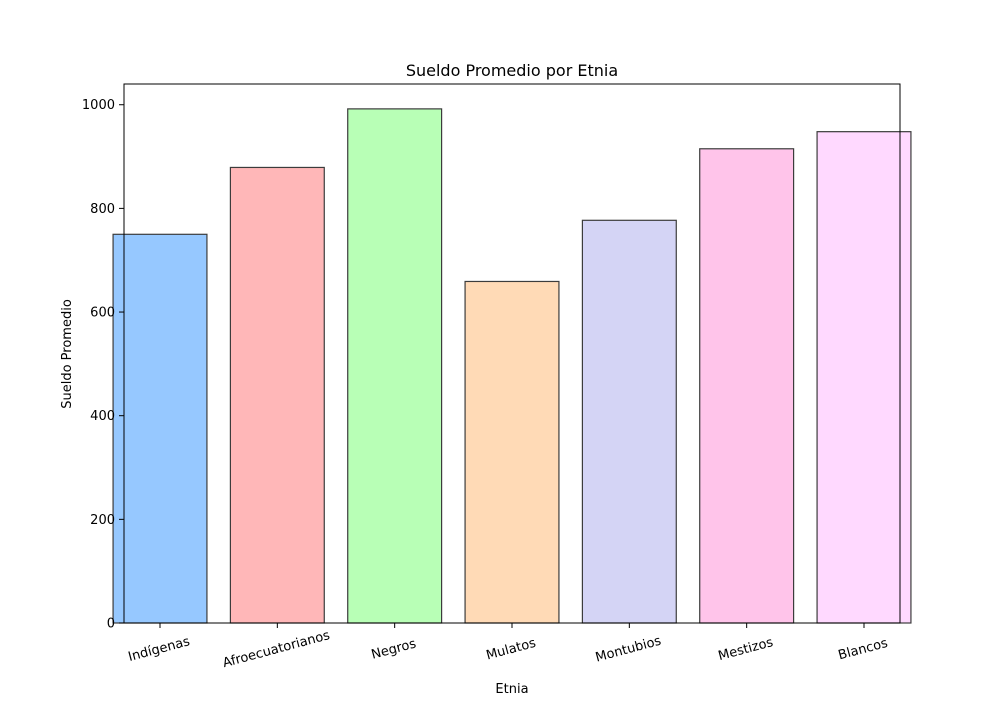 The image size is (1000, 704). I want to click on bar-montubios, so click(629, 421).